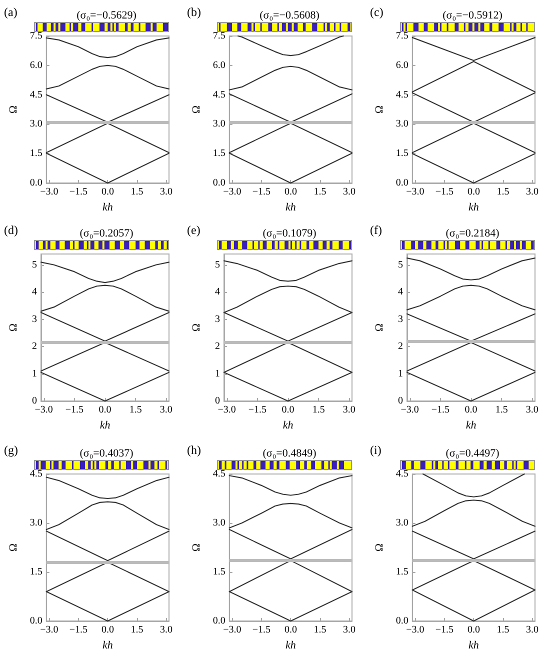 This screenshot has height=657, width=550. I want to click on chart-title: (σ₀=−0.5912), so click(472, 16).